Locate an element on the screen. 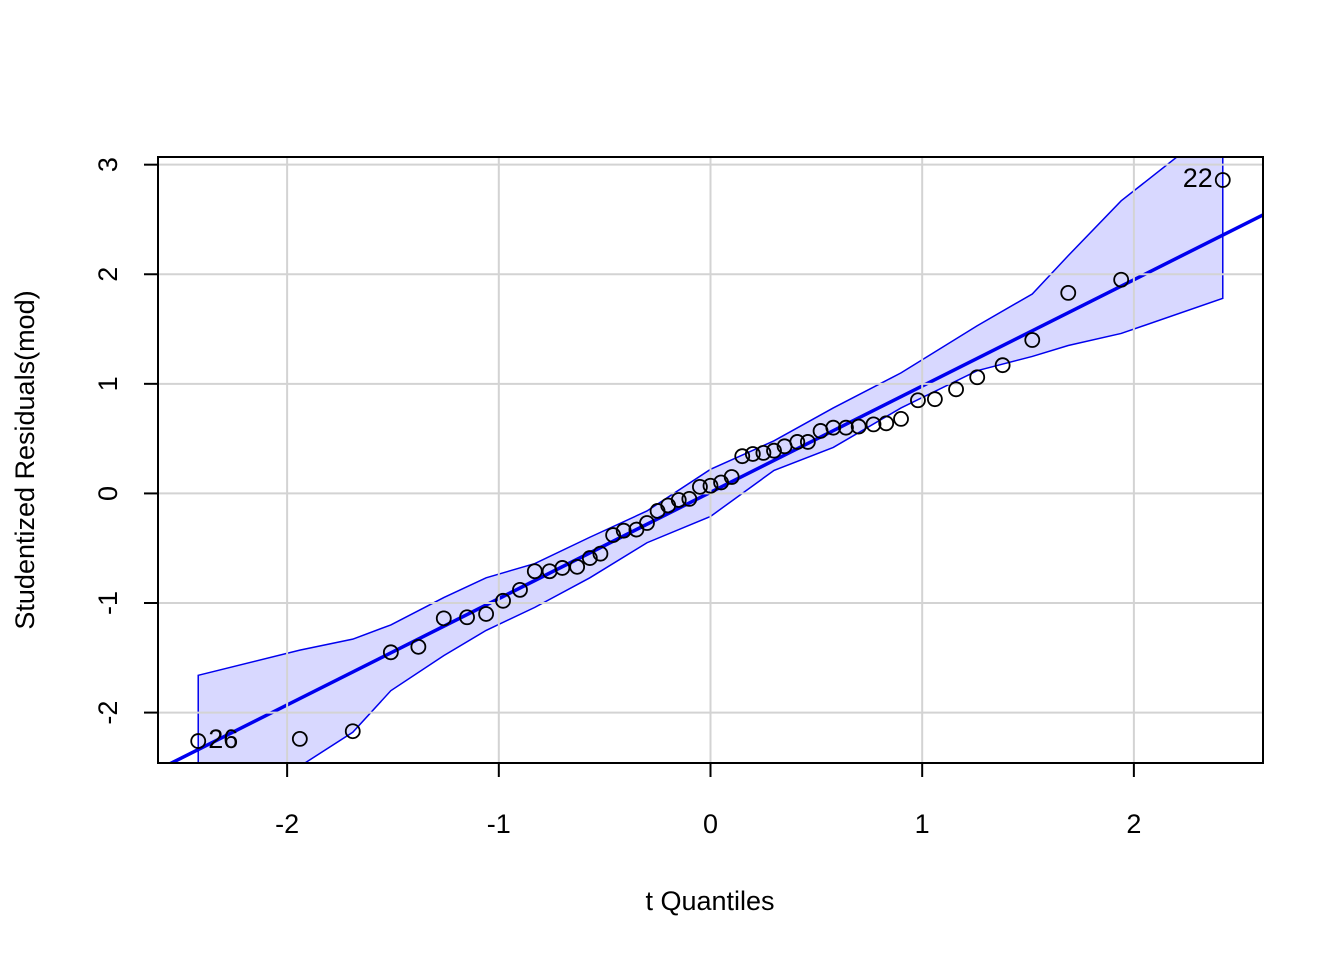 This screenshot has height=965, width=1344. y-tick-label: -1 is located at coordinates (108, 603).